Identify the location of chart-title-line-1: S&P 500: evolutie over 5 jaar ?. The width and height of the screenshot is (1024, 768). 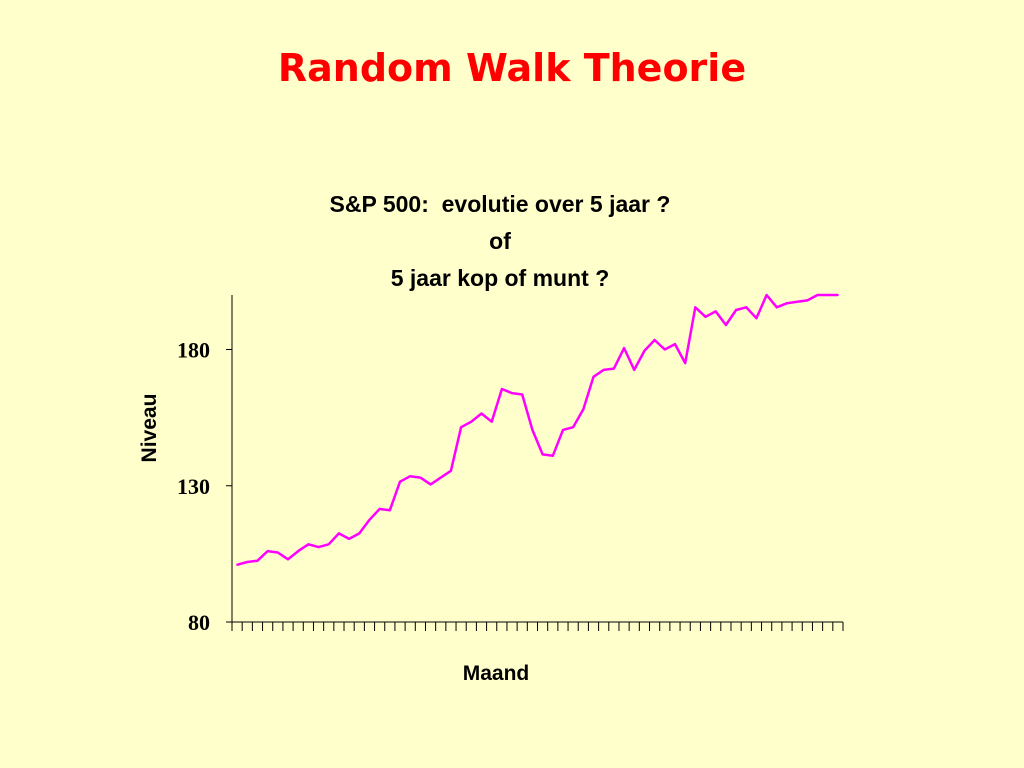
(500, 204).